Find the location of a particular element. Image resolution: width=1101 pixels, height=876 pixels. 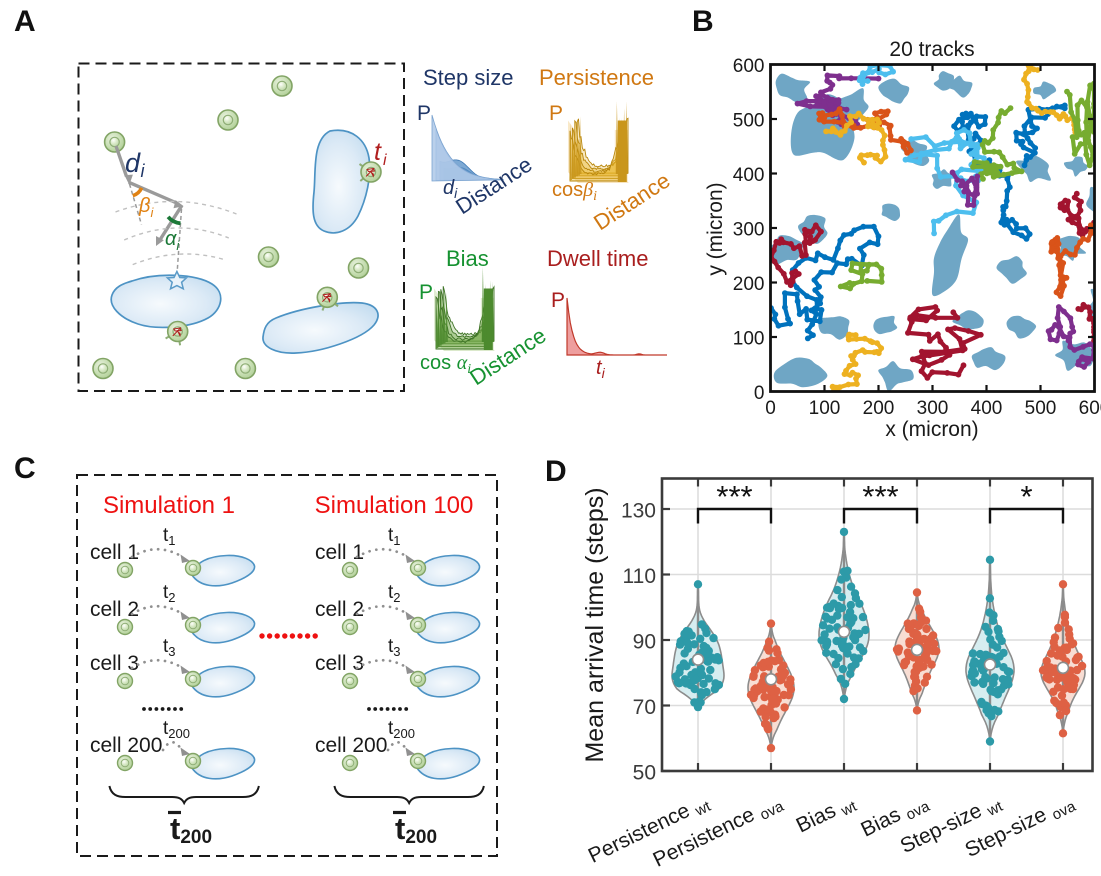

svg-text: Step size is located at coordinates (468, 77).